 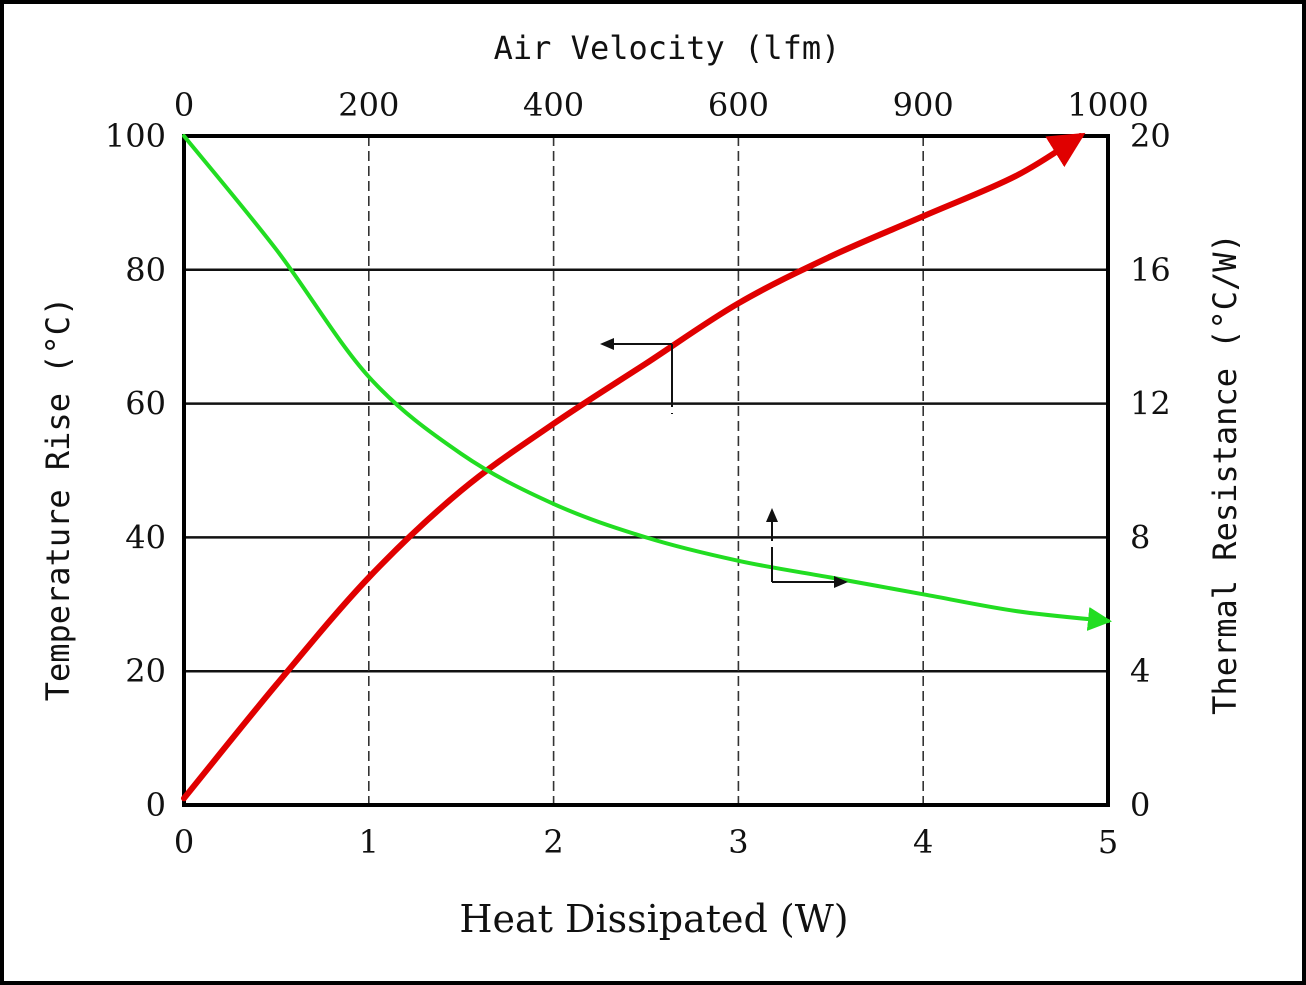 I want to click on y2-tick-label: 16, so click(x=1150, y=270).